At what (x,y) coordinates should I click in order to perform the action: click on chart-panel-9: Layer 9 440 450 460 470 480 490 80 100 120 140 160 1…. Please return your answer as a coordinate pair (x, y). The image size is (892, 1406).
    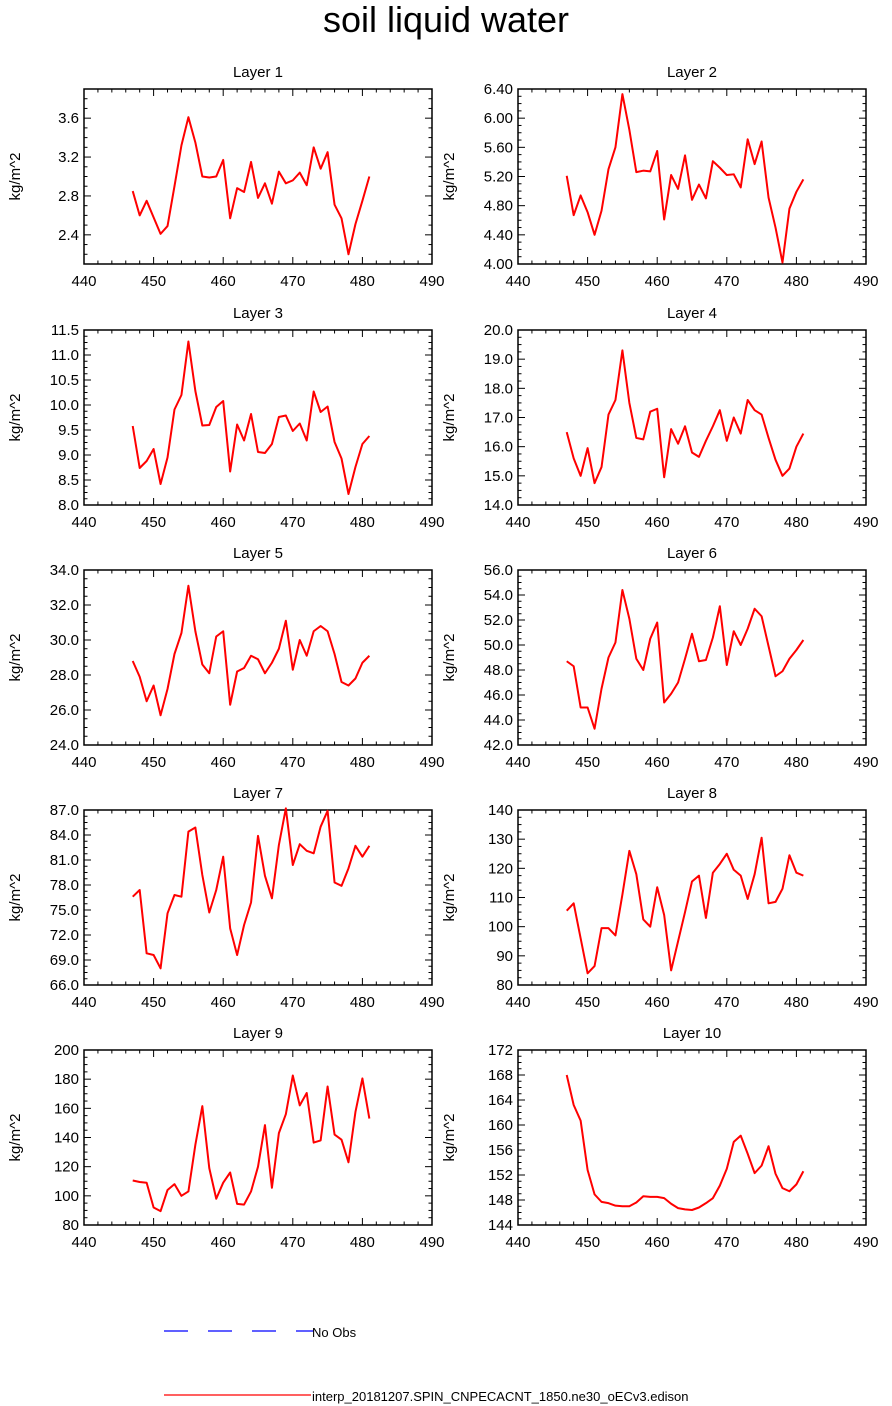
    Looking at the image, I should click on (226, 1138).